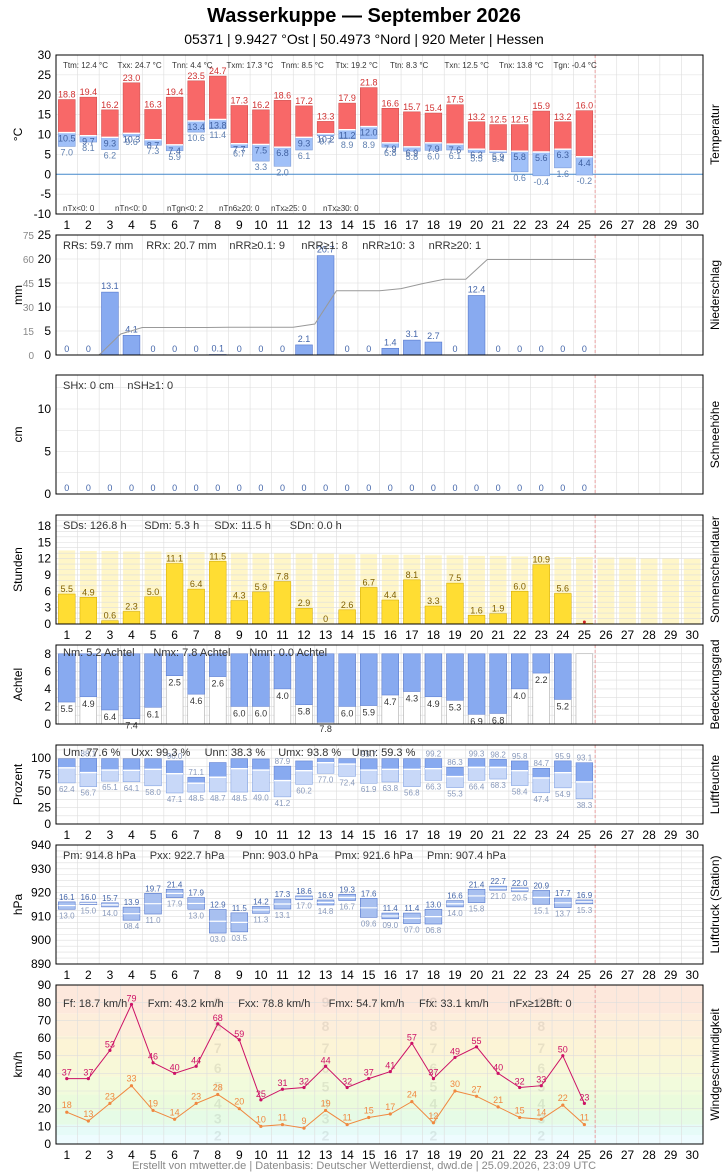 The width and height of the screenshot is (728, 1175). I want to click on pressure-xtick: 10, so click(261, 975).